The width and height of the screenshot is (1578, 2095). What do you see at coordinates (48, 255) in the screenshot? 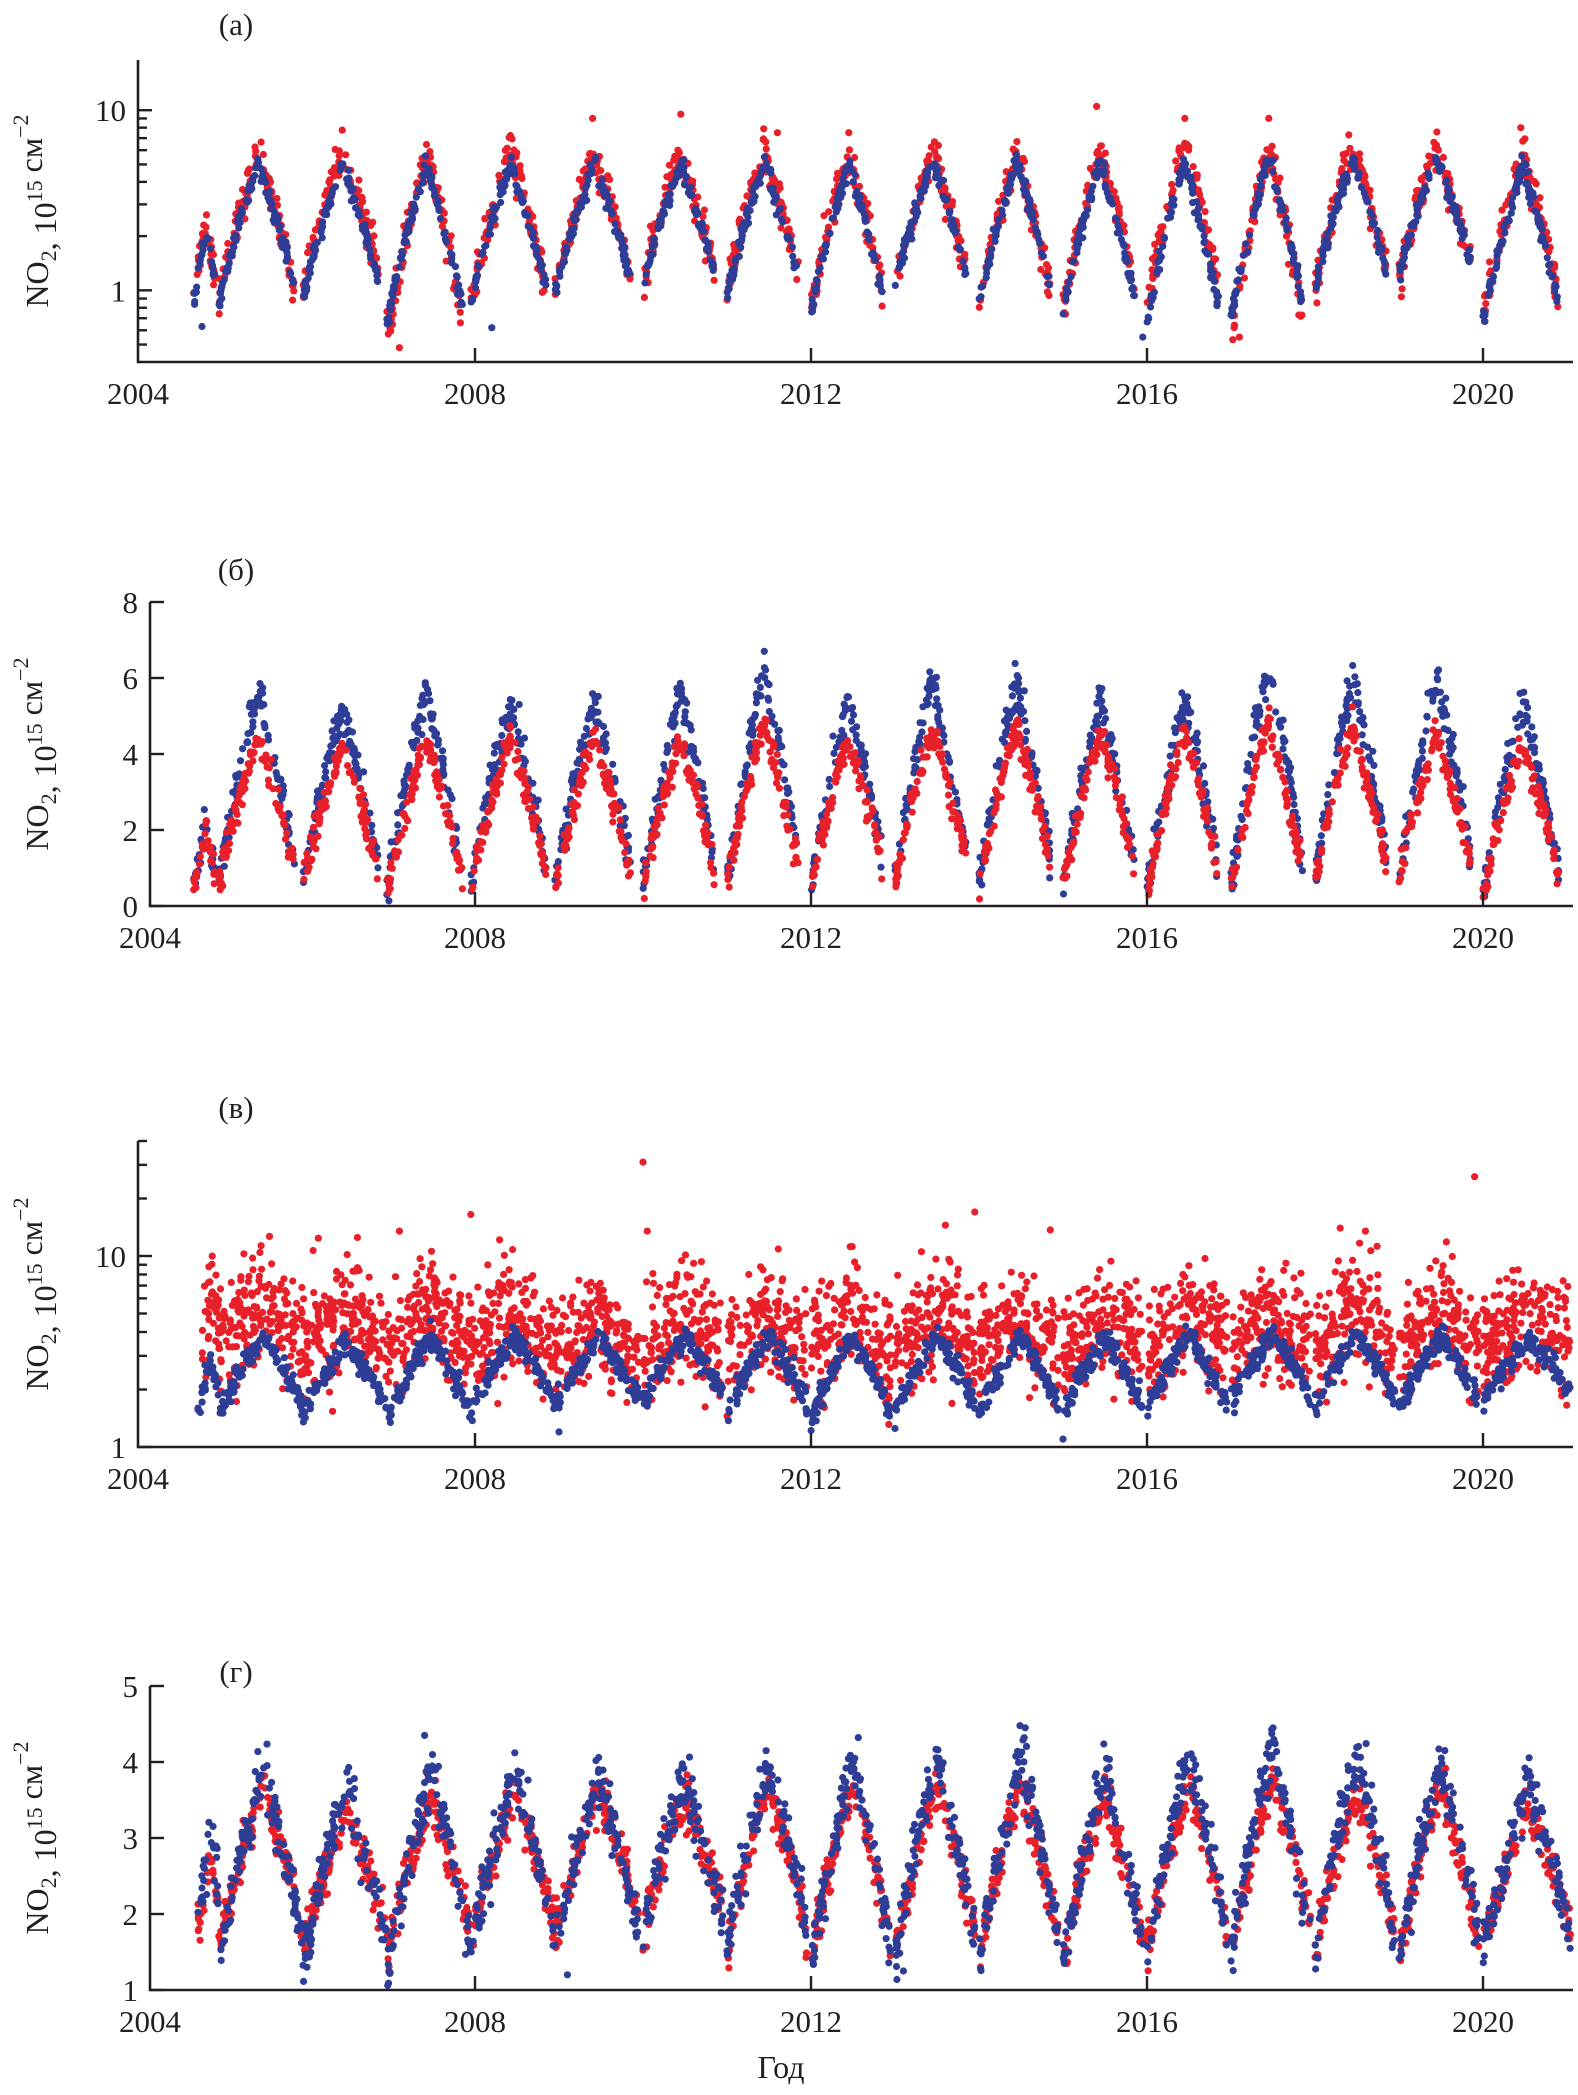
I see `y-axis-label-part: 2` at bounding box center [48, 255].